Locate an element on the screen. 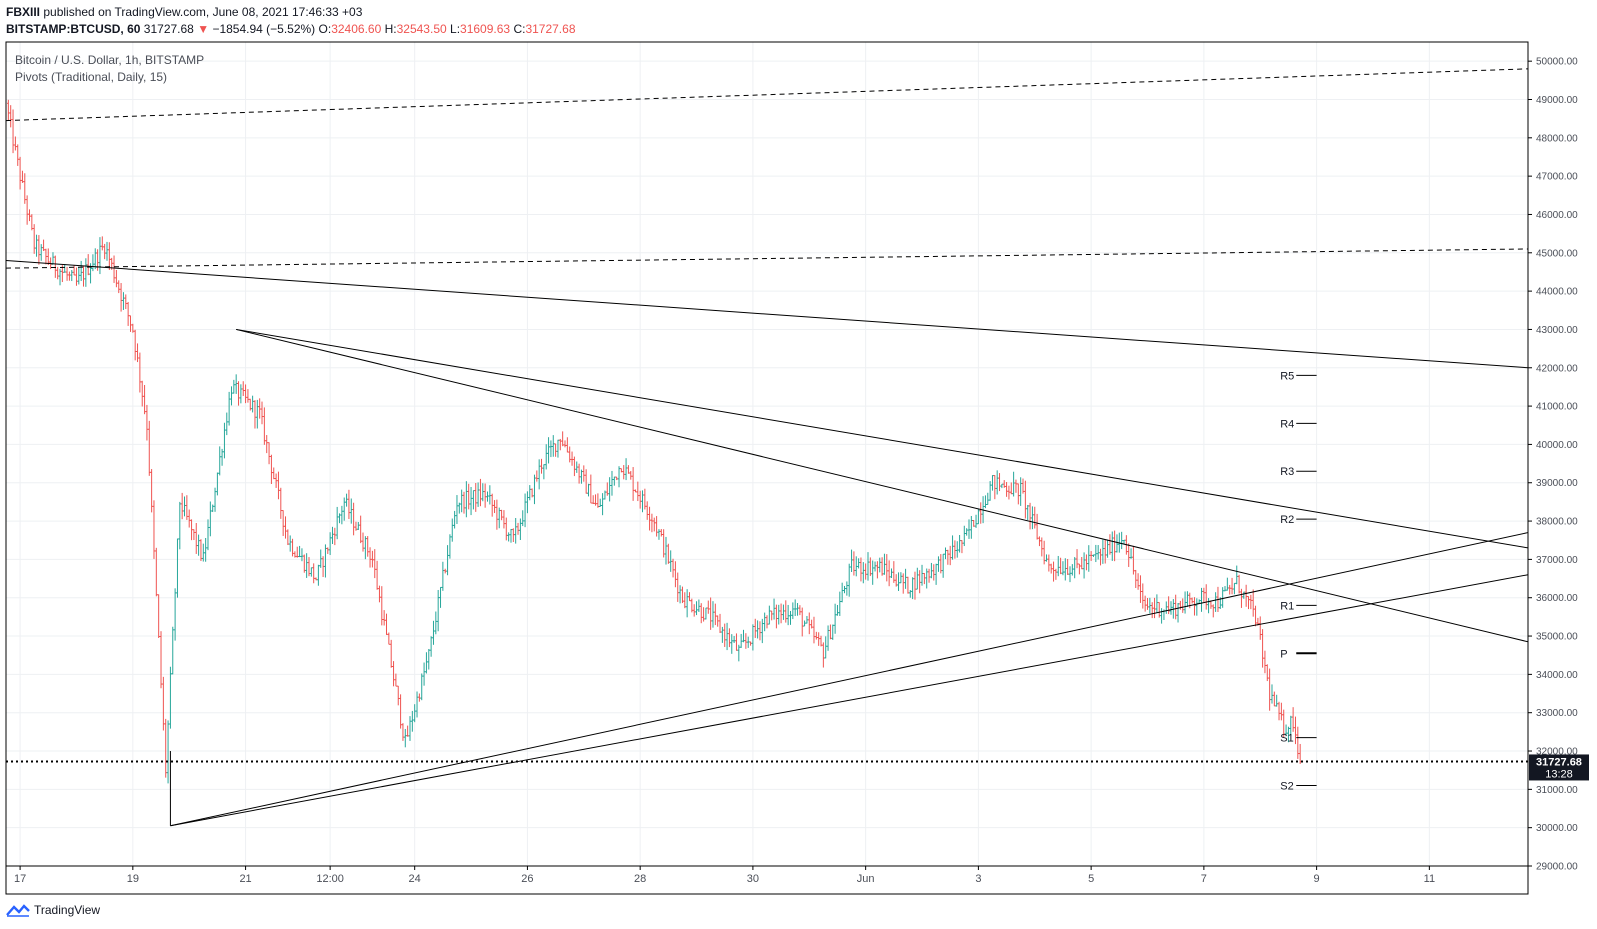 This screenshot has height=929, width=1597. price-tick-label: 48000.00 is located at coordinates (1557, 138).